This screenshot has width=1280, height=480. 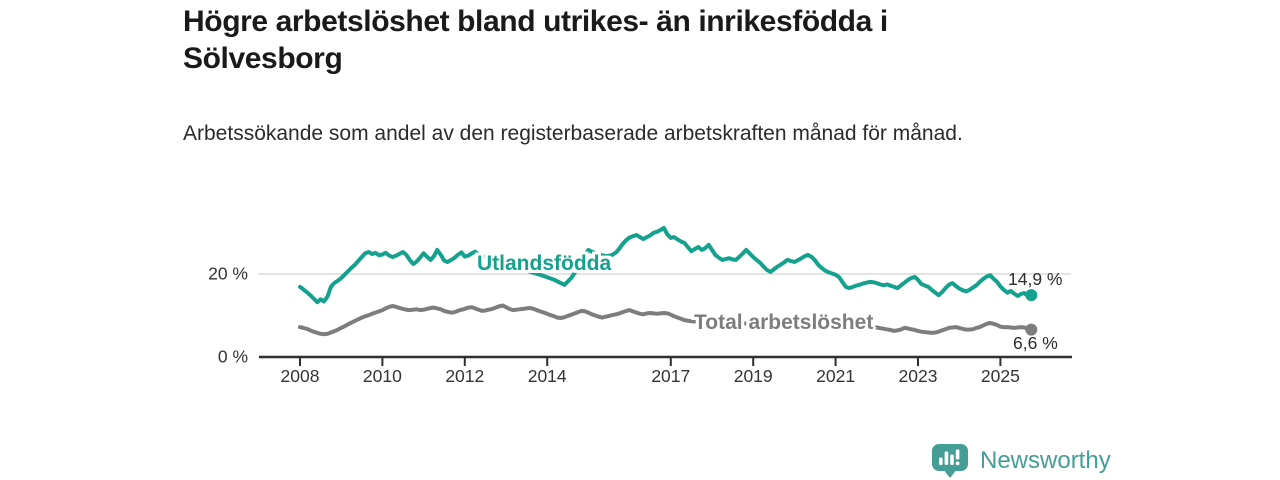 What do you see at coordinates (957, 454) in the screenshot?
I see `logo-exclamation-bar` at bounding box center [957, 454].